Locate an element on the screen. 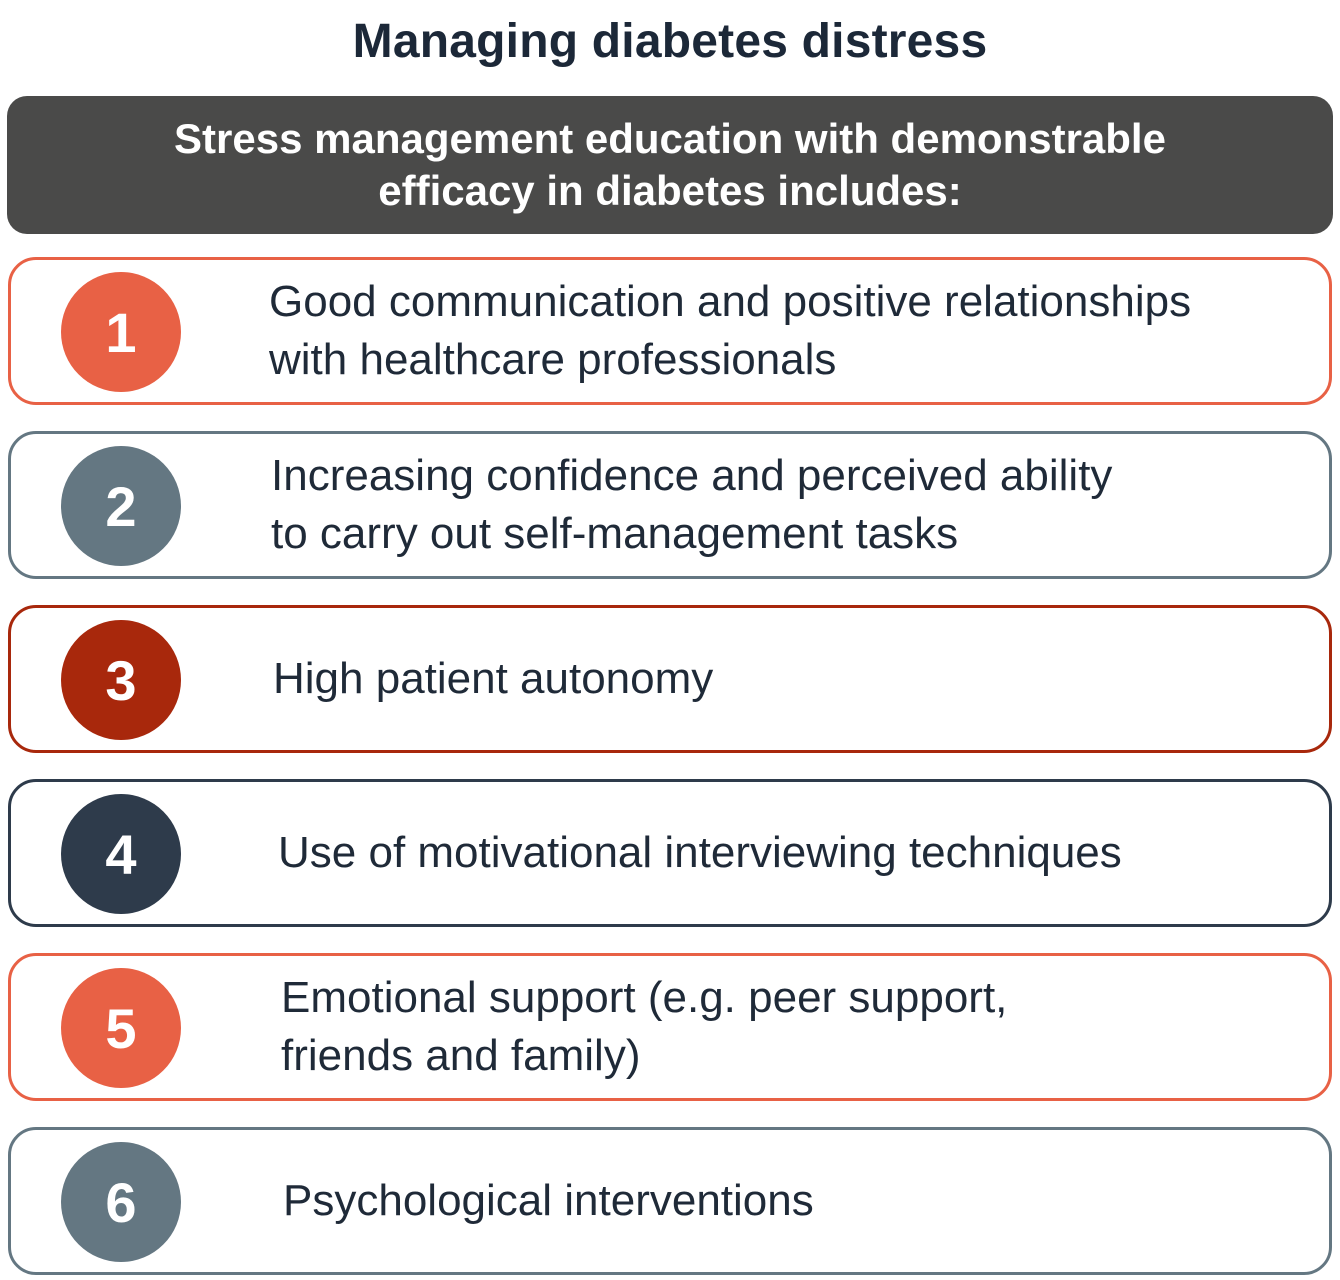 This screenshot has width=1340, height=1280. list-item-text: High patient autonomy is located at coordinates (493, 678).